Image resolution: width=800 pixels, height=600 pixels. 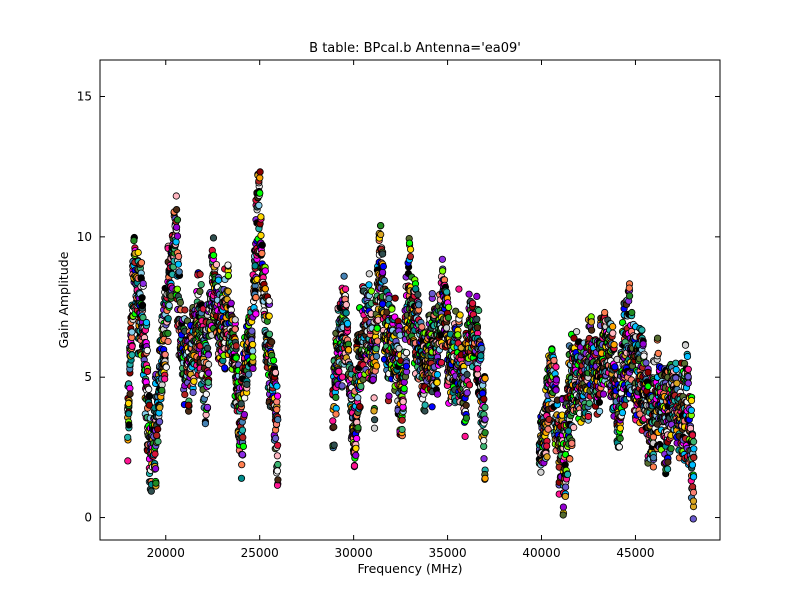 What do you see at coordinates (166, 553) in the screenshot?
I see `x-tick-label: 20000` at bounding box center [166, 553].